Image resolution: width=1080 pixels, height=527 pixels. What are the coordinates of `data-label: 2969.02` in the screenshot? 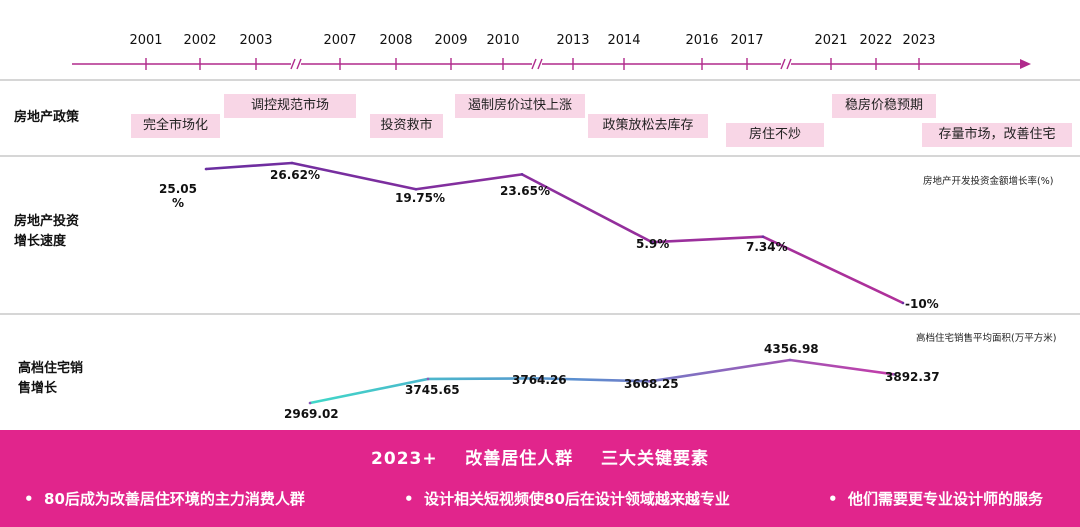 It's located at (311, 414).